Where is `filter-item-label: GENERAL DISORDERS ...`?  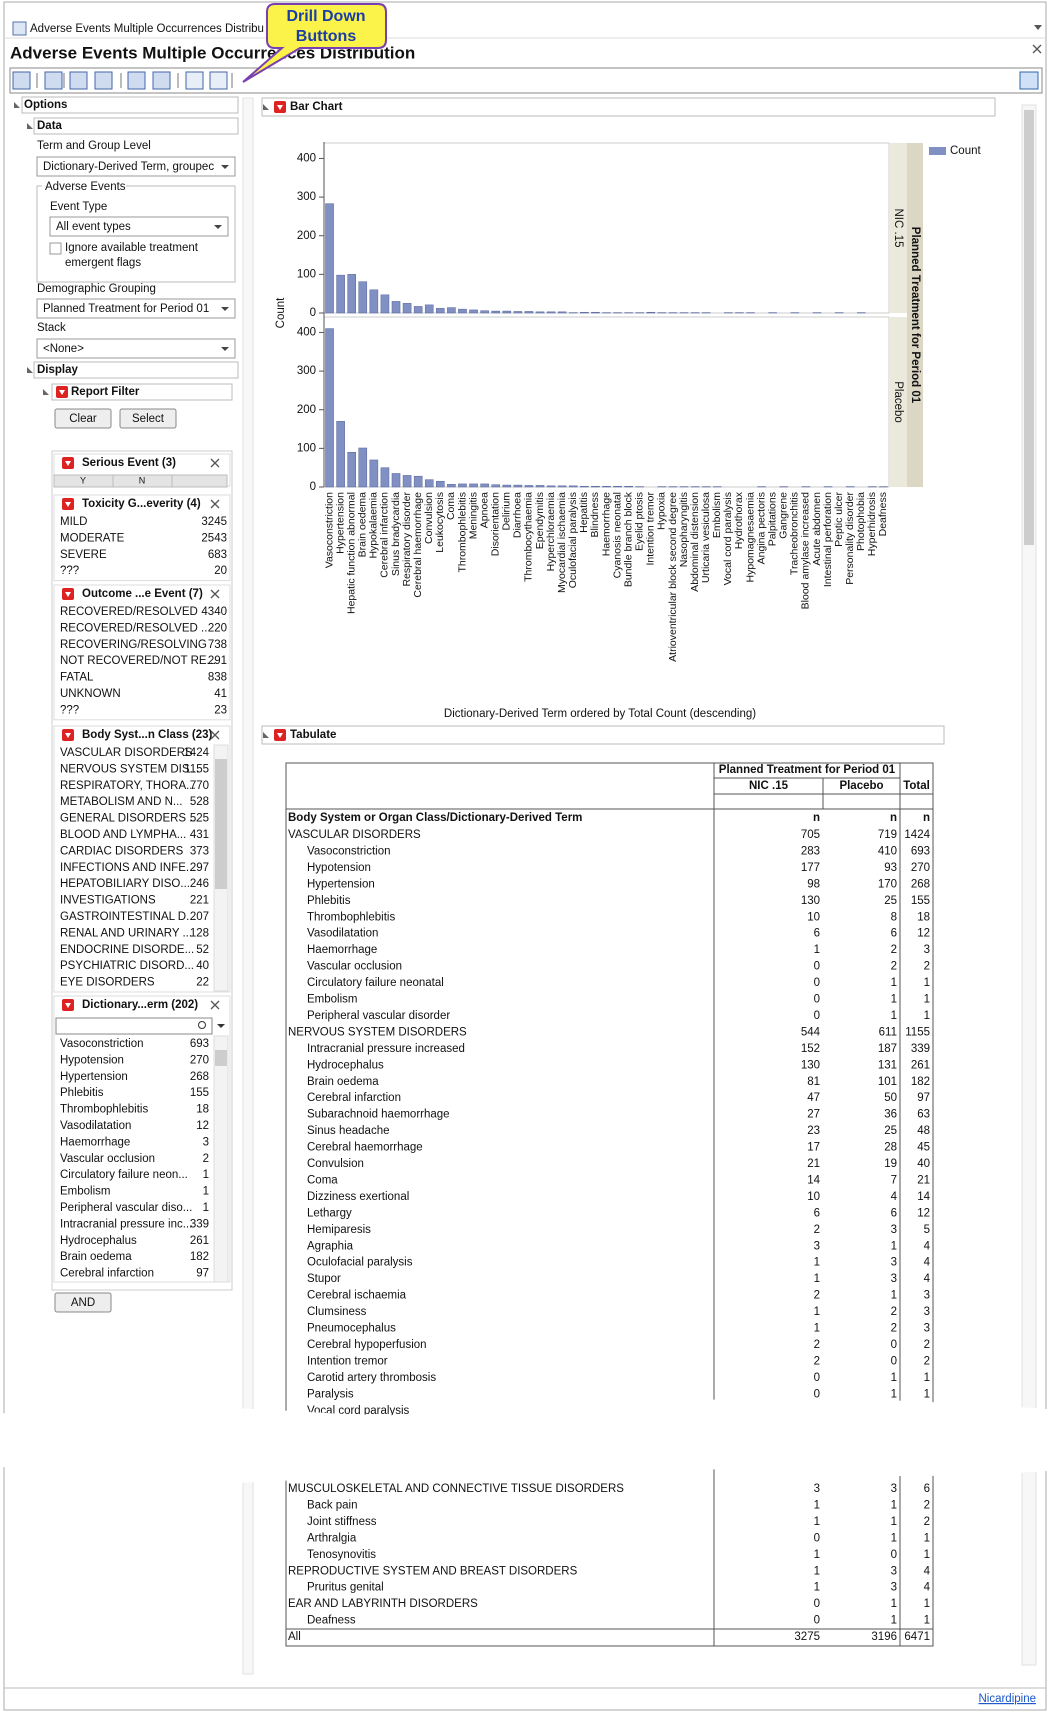
filter-item-label: GENERAL DISORDERS ... is located at coordinates (129, 819).